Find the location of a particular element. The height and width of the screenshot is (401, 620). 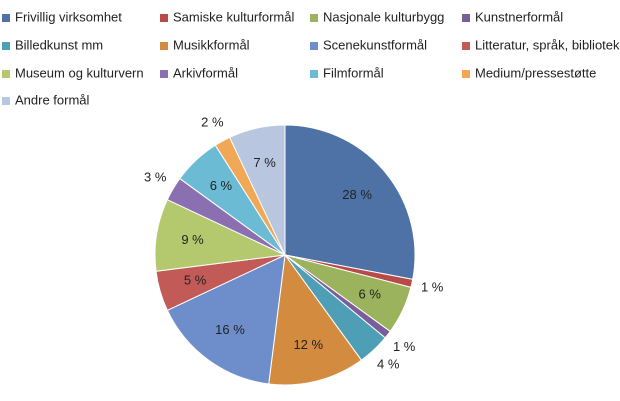

legend-label: Billedkunst mm is located at coordinates (59, 44).